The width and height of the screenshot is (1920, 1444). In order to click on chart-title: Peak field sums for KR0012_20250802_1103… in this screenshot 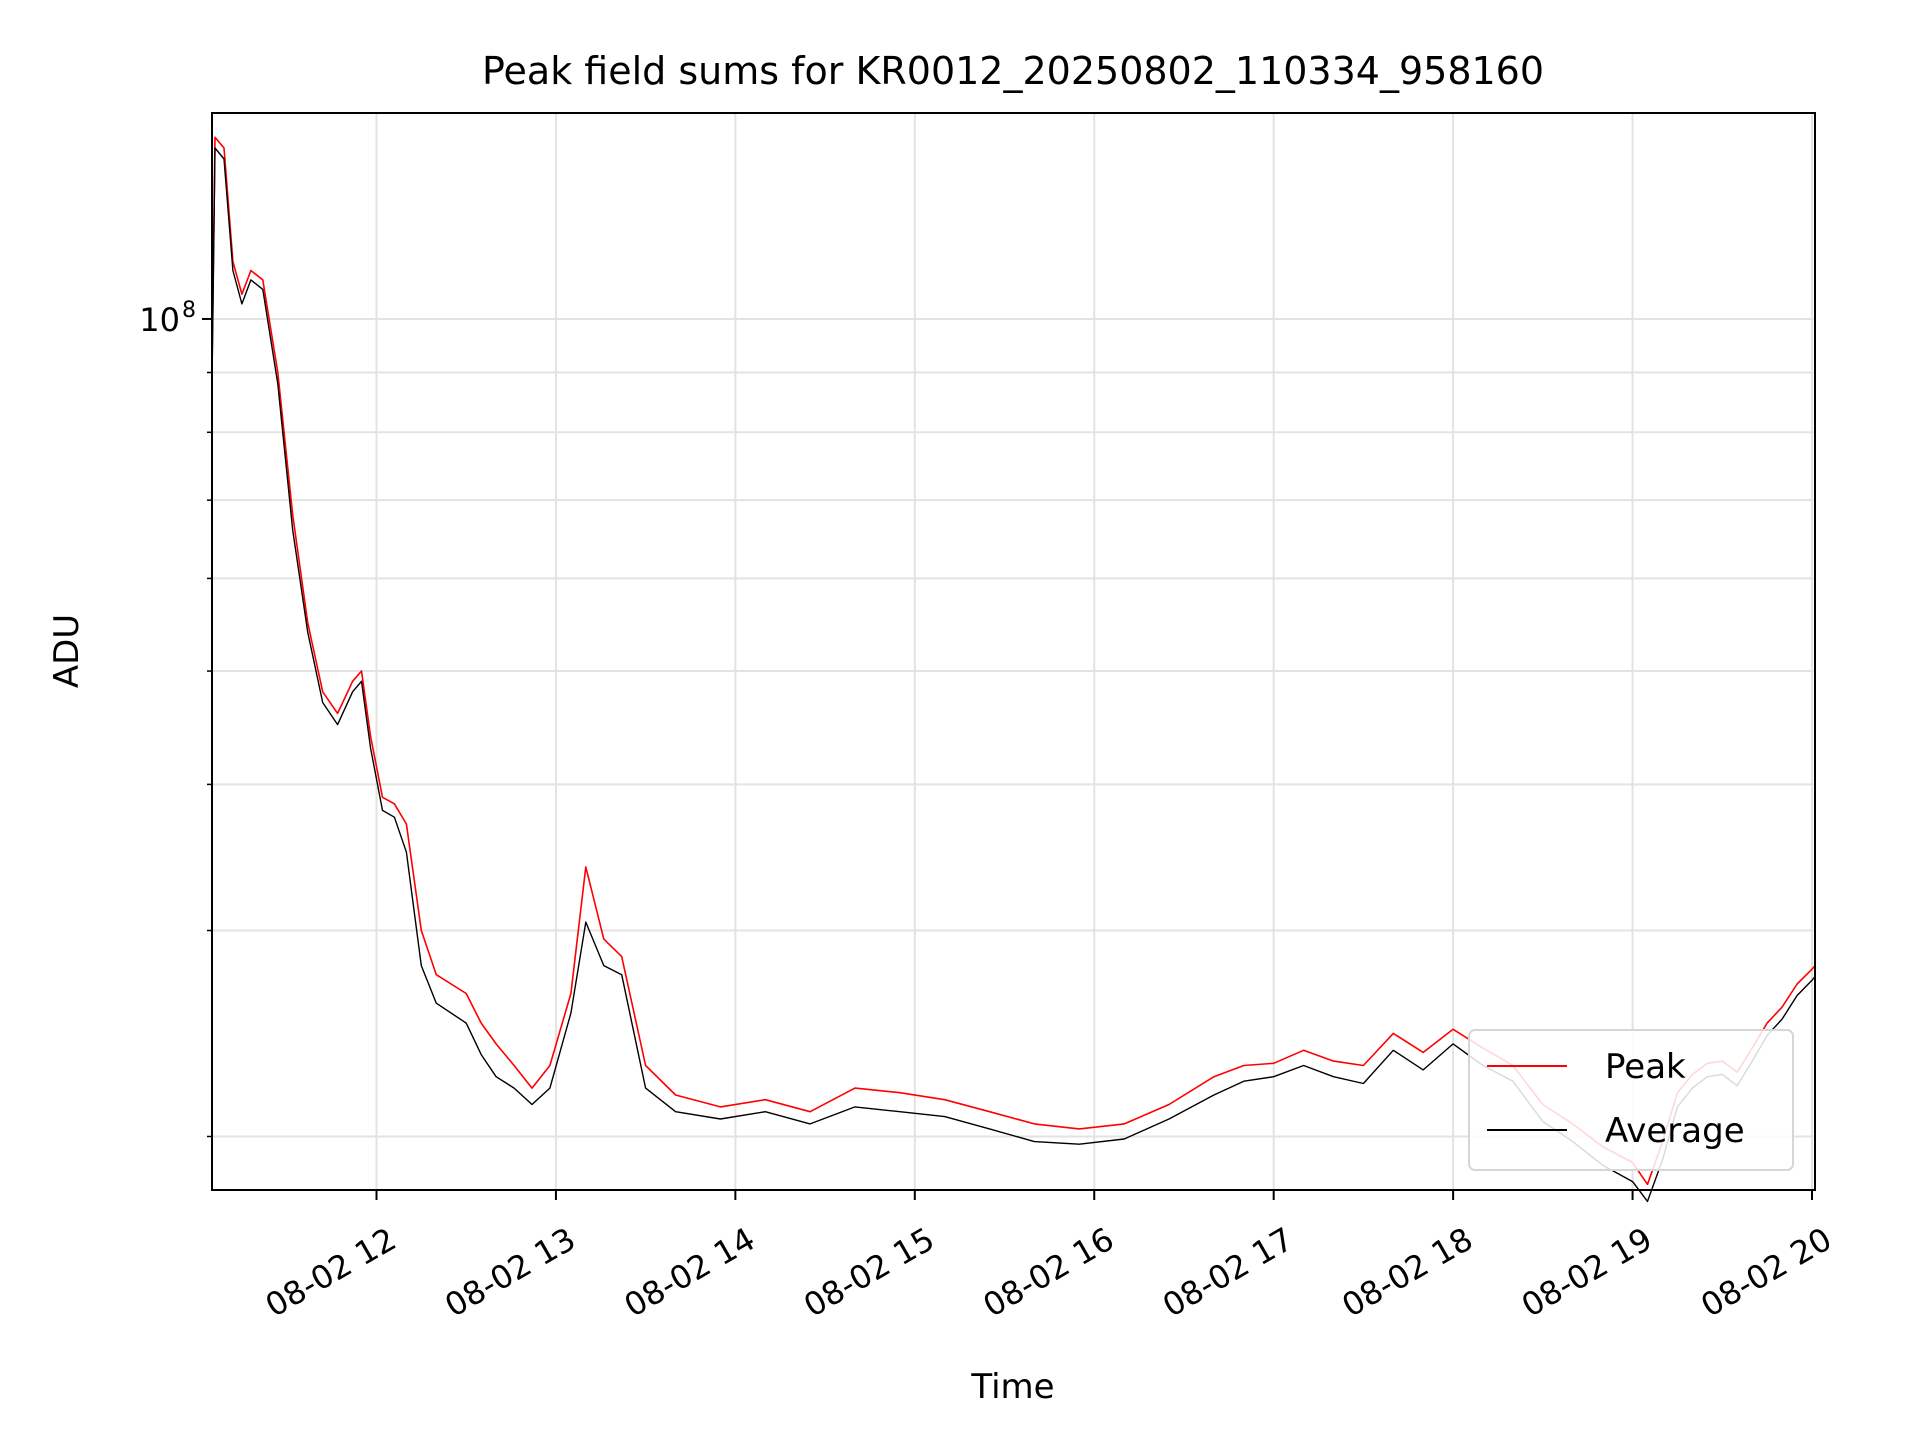, I will do `click(1013, 71)`.